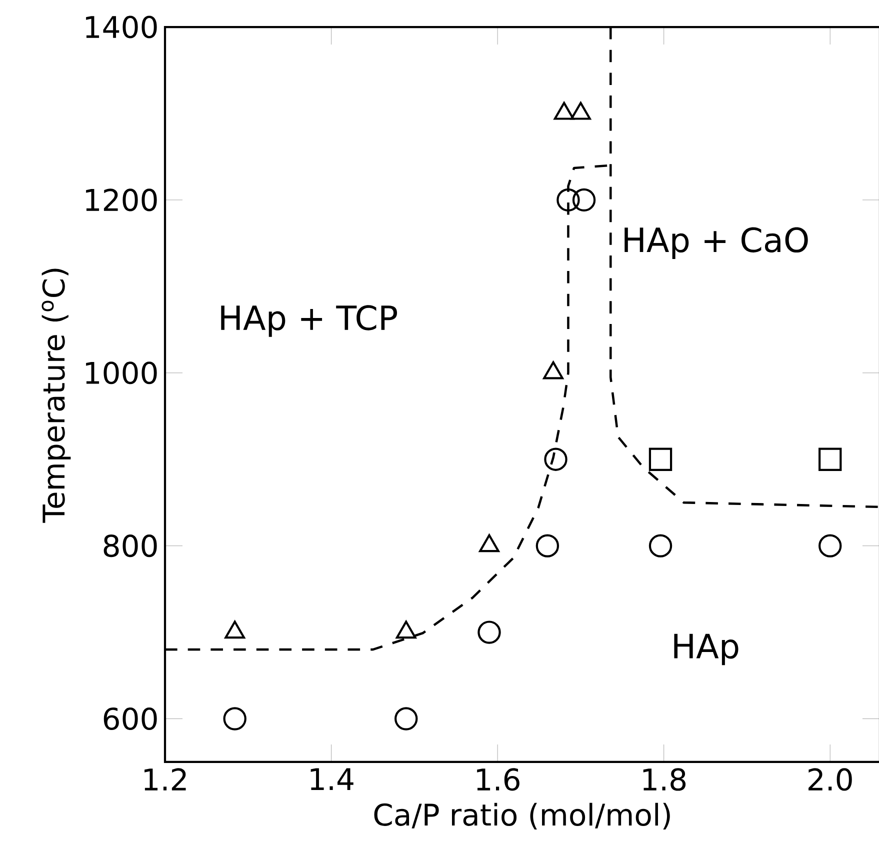  What do you see at coordinates (522, 816) in the screenshot?
I see `x-axis-title: Ca/P ratio (mol/mol)` at bounding box center [522, 816].